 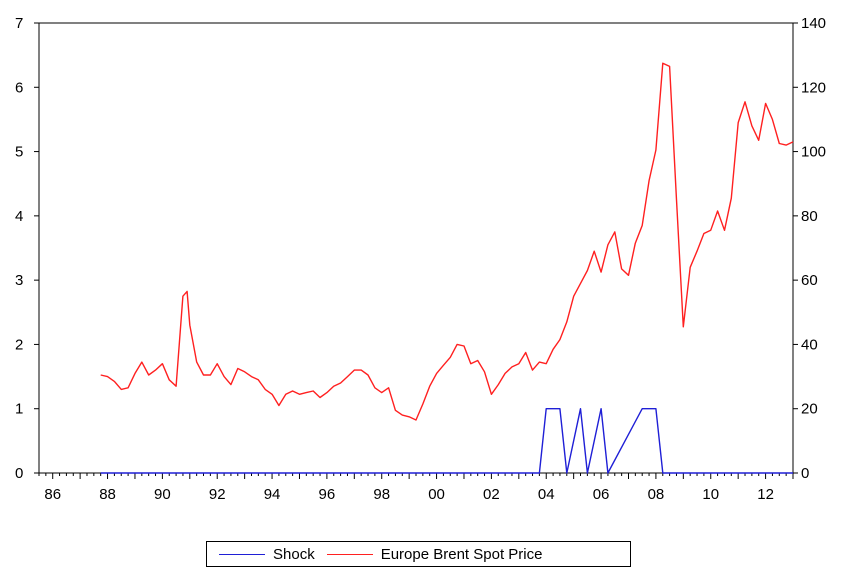 What do you see at coordinates (656, 494) in the screenshot?
I see `x-tick-label: 08` at bounding box center [656, 494].